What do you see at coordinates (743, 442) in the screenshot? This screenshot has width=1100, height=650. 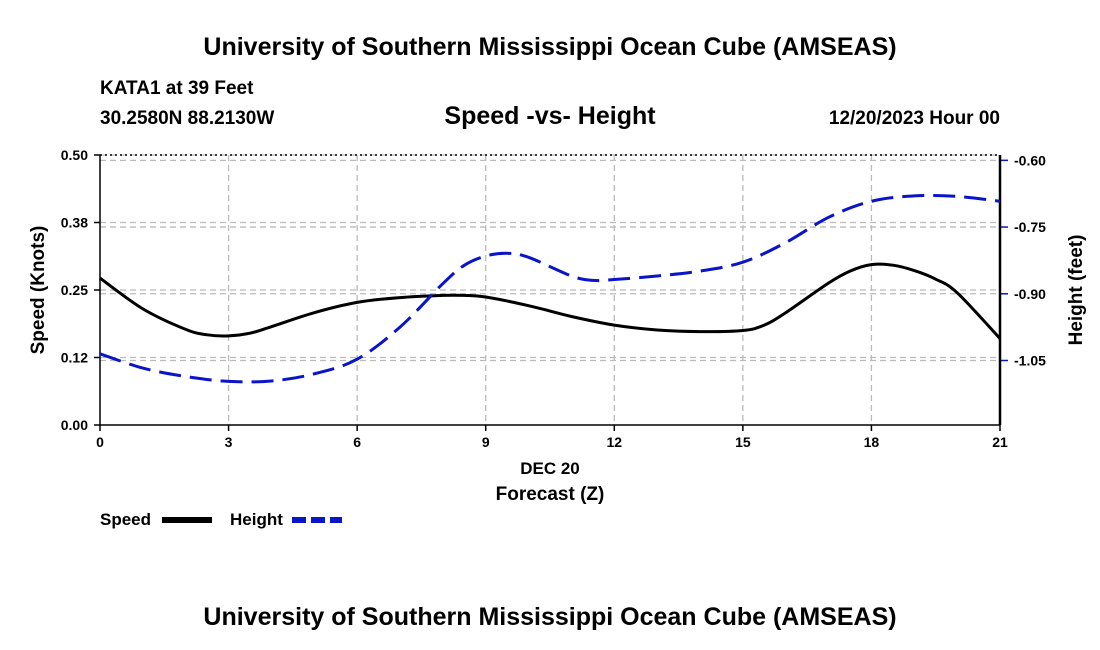 I see `x-tick-label: 15` at bounding box center [743, 442].